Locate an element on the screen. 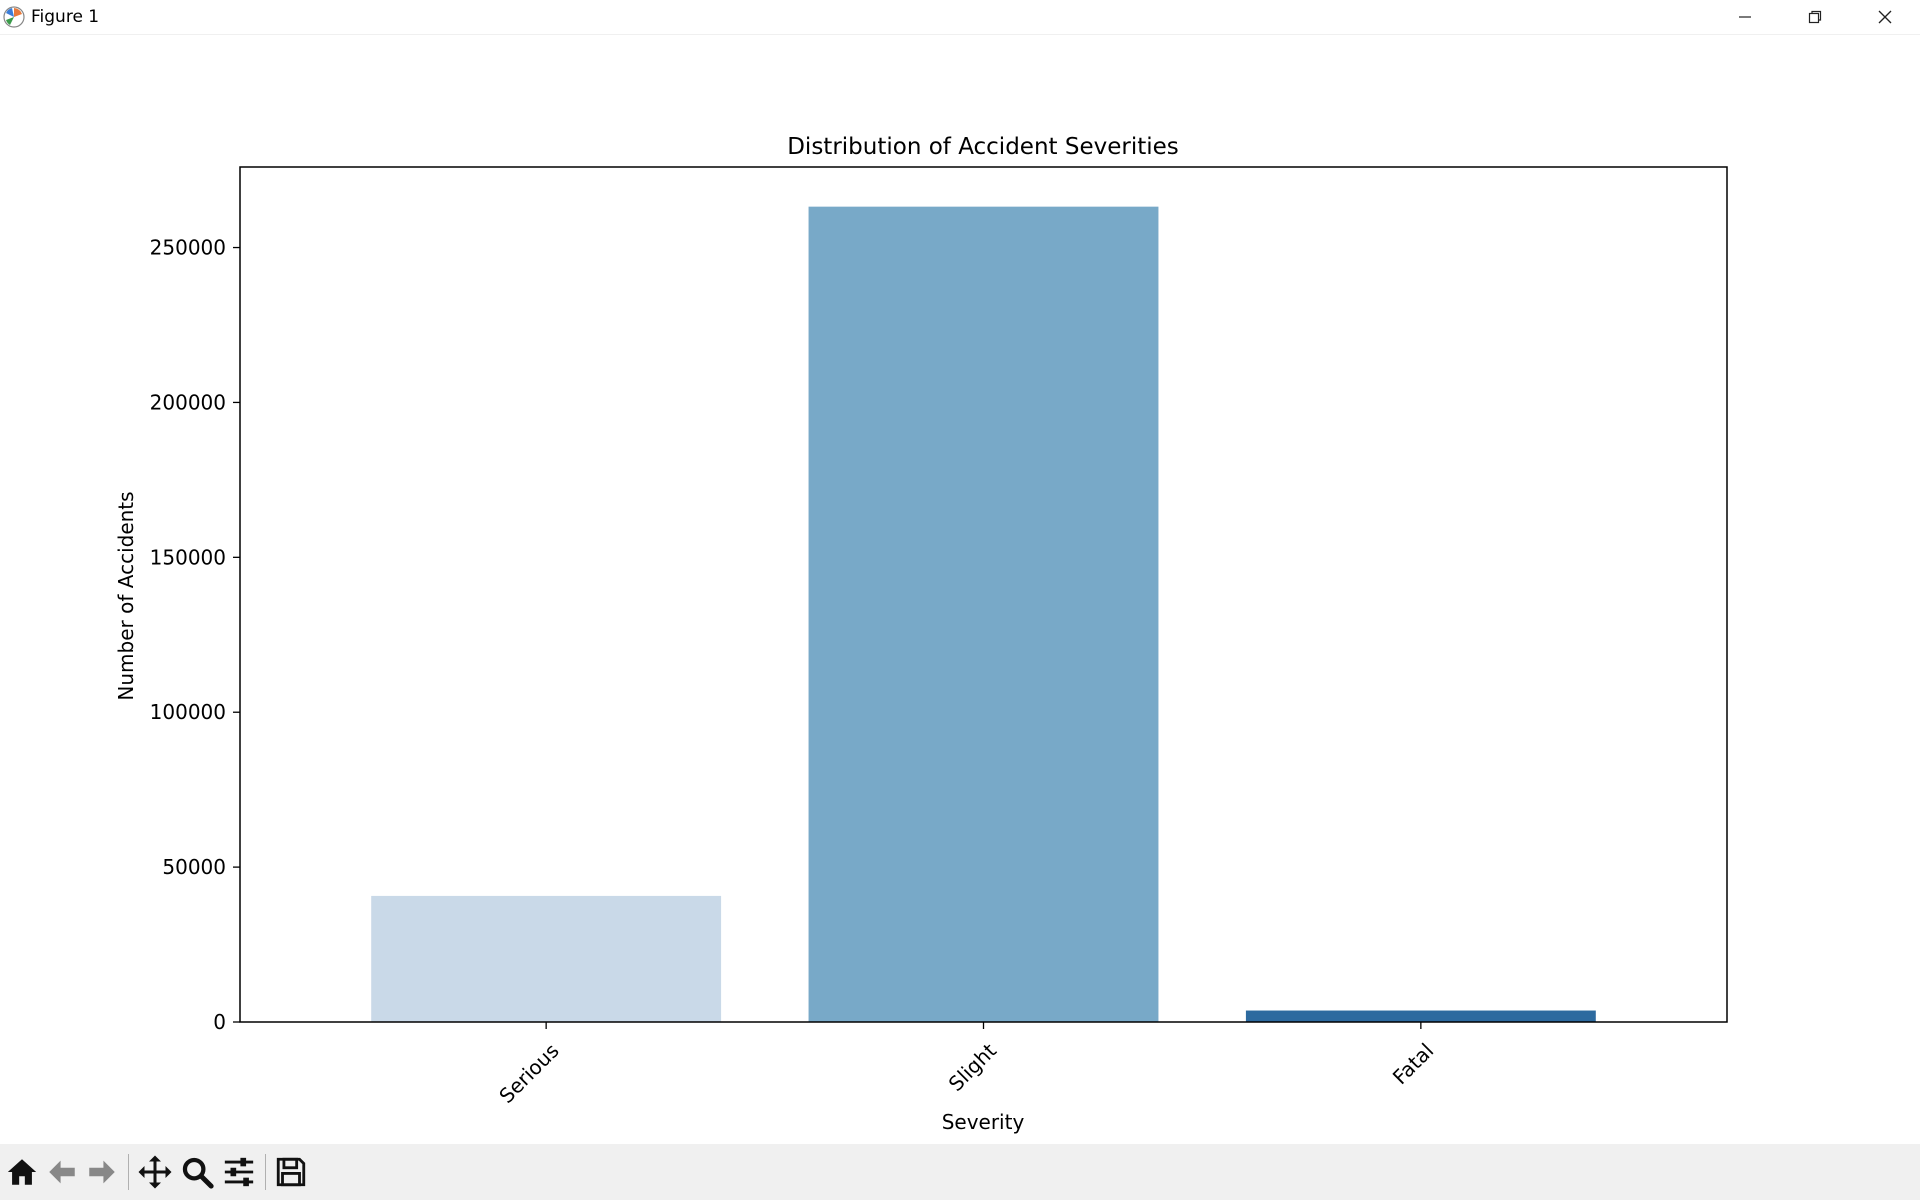 The height and width of the screenshot is (1200, 1920). app-icon is located at coordinates (14, 17).